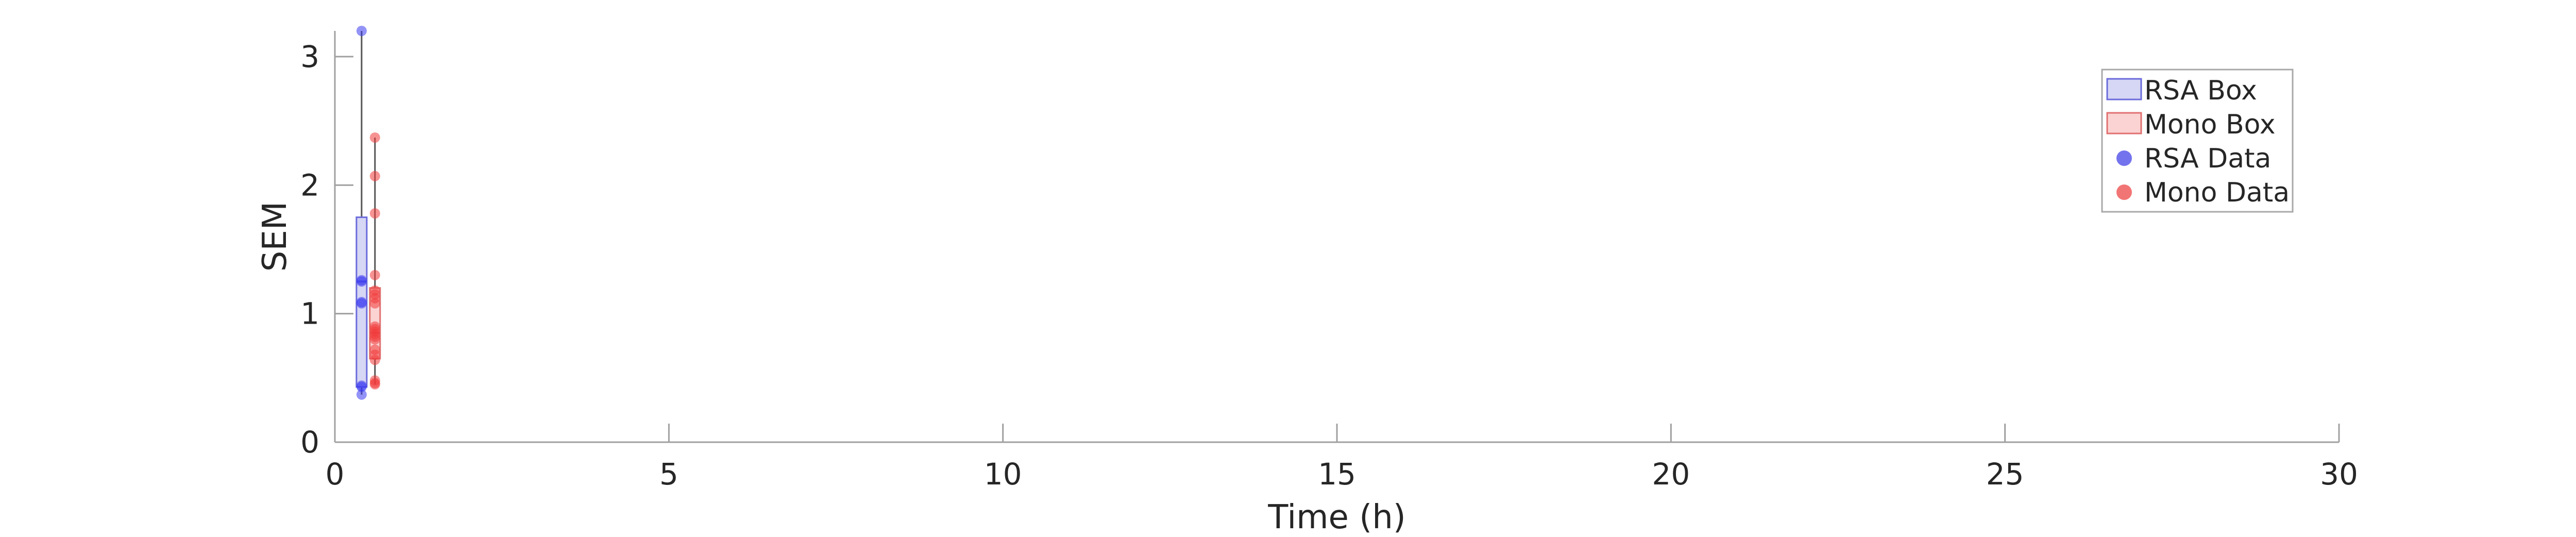  What do you see at coordinates (1336, 517) in the screenshot?
I see `x-axis-label: Time (h)` at bounding box center [1336, 517].